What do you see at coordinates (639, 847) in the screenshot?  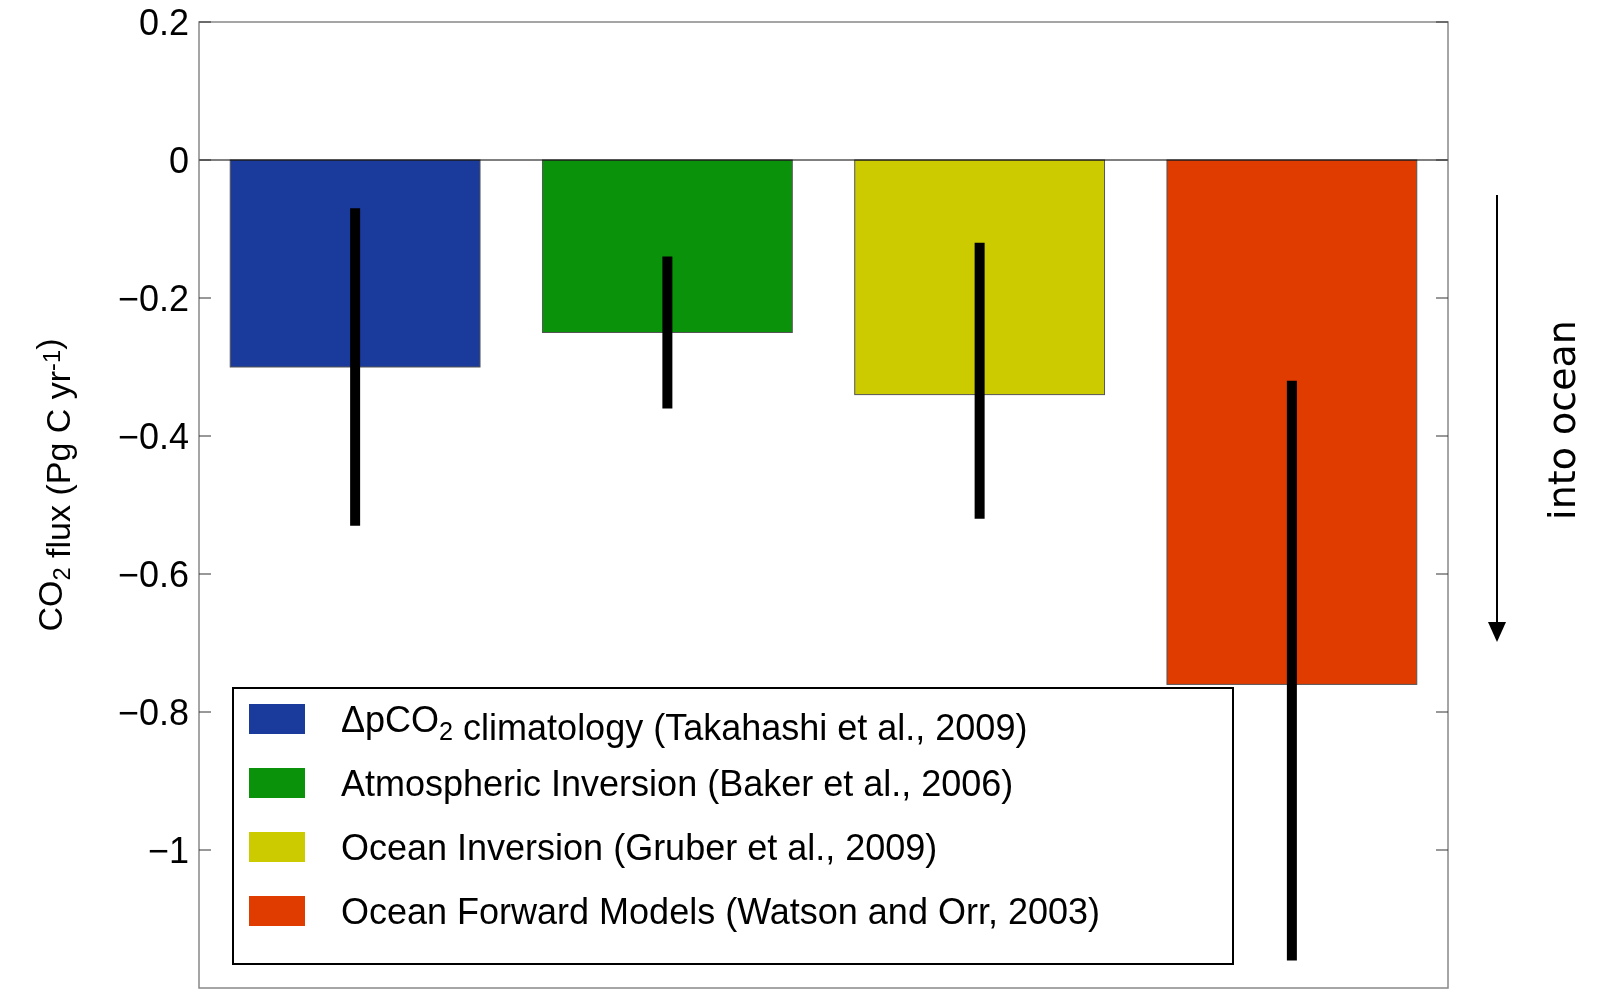 I see `legend-label: Ocean Inversion (Gruber et al., 2009)` at bounding box center [639, 847].